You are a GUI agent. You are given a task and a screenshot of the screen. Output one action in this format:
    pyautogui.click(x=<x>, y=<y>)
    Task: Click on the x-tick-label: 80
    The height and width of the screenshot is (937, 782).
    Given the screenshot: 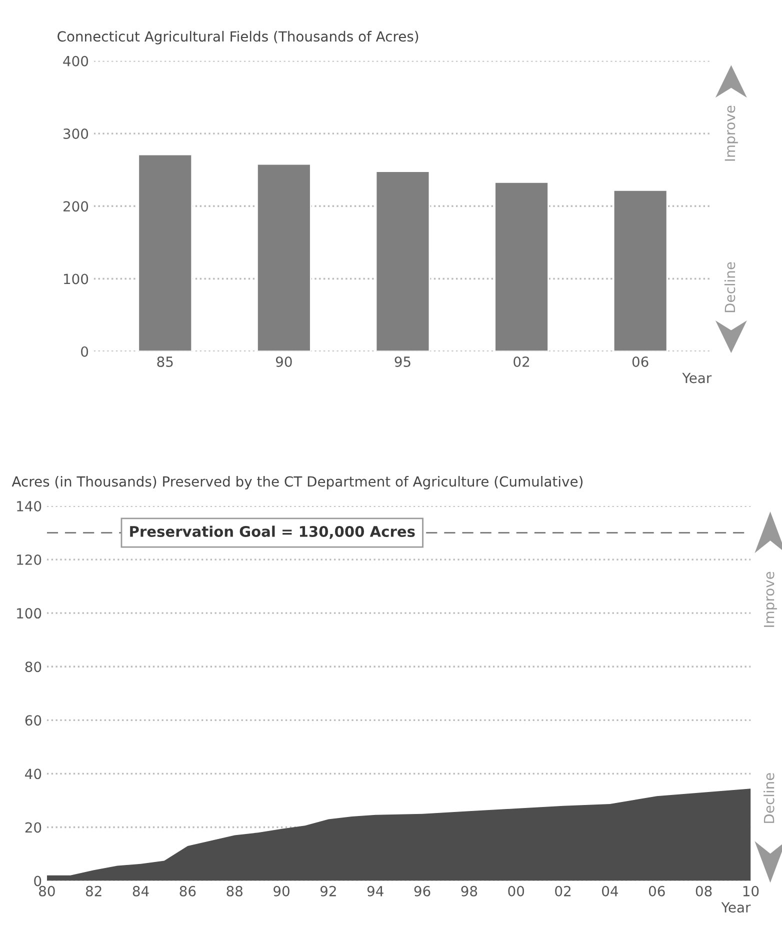 What is the action you would take?
    pyautogui.click(x=47, y=891)
    